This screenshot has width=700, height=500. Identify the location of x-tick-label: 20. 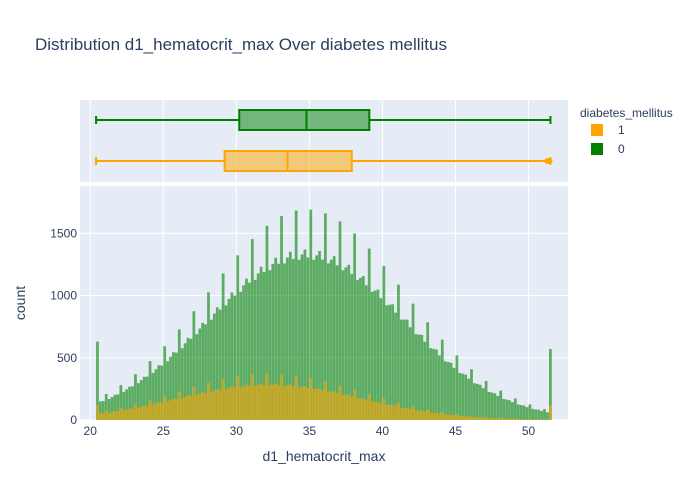
(91, 431).